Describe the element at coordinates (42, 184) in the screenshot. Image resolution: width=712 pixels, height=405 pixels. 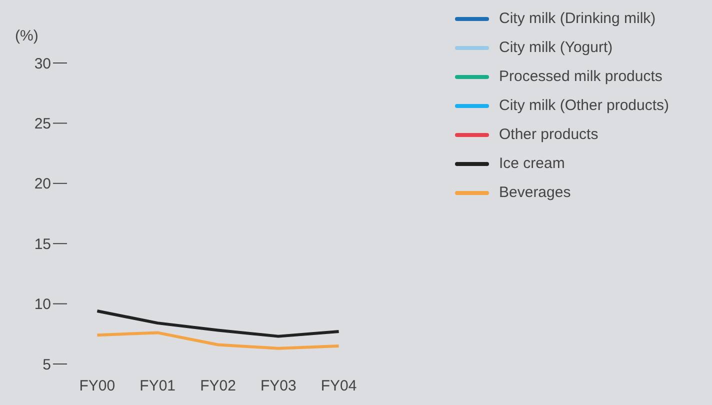
I see `y-tick-label: 20` at that location.